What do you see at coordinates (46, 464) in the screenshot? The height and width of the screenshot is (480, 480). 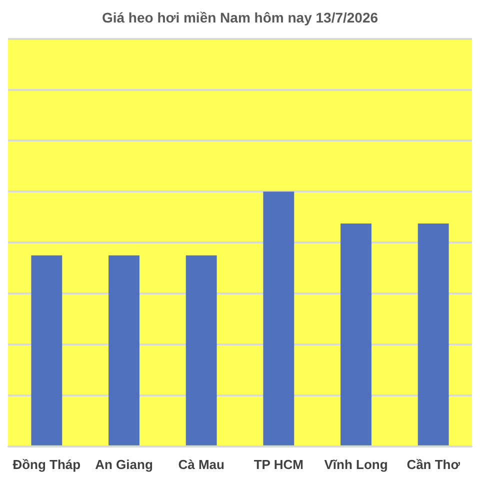 I see `x-tick-label: Đồng Tháp` at bounding box center [46, 464].